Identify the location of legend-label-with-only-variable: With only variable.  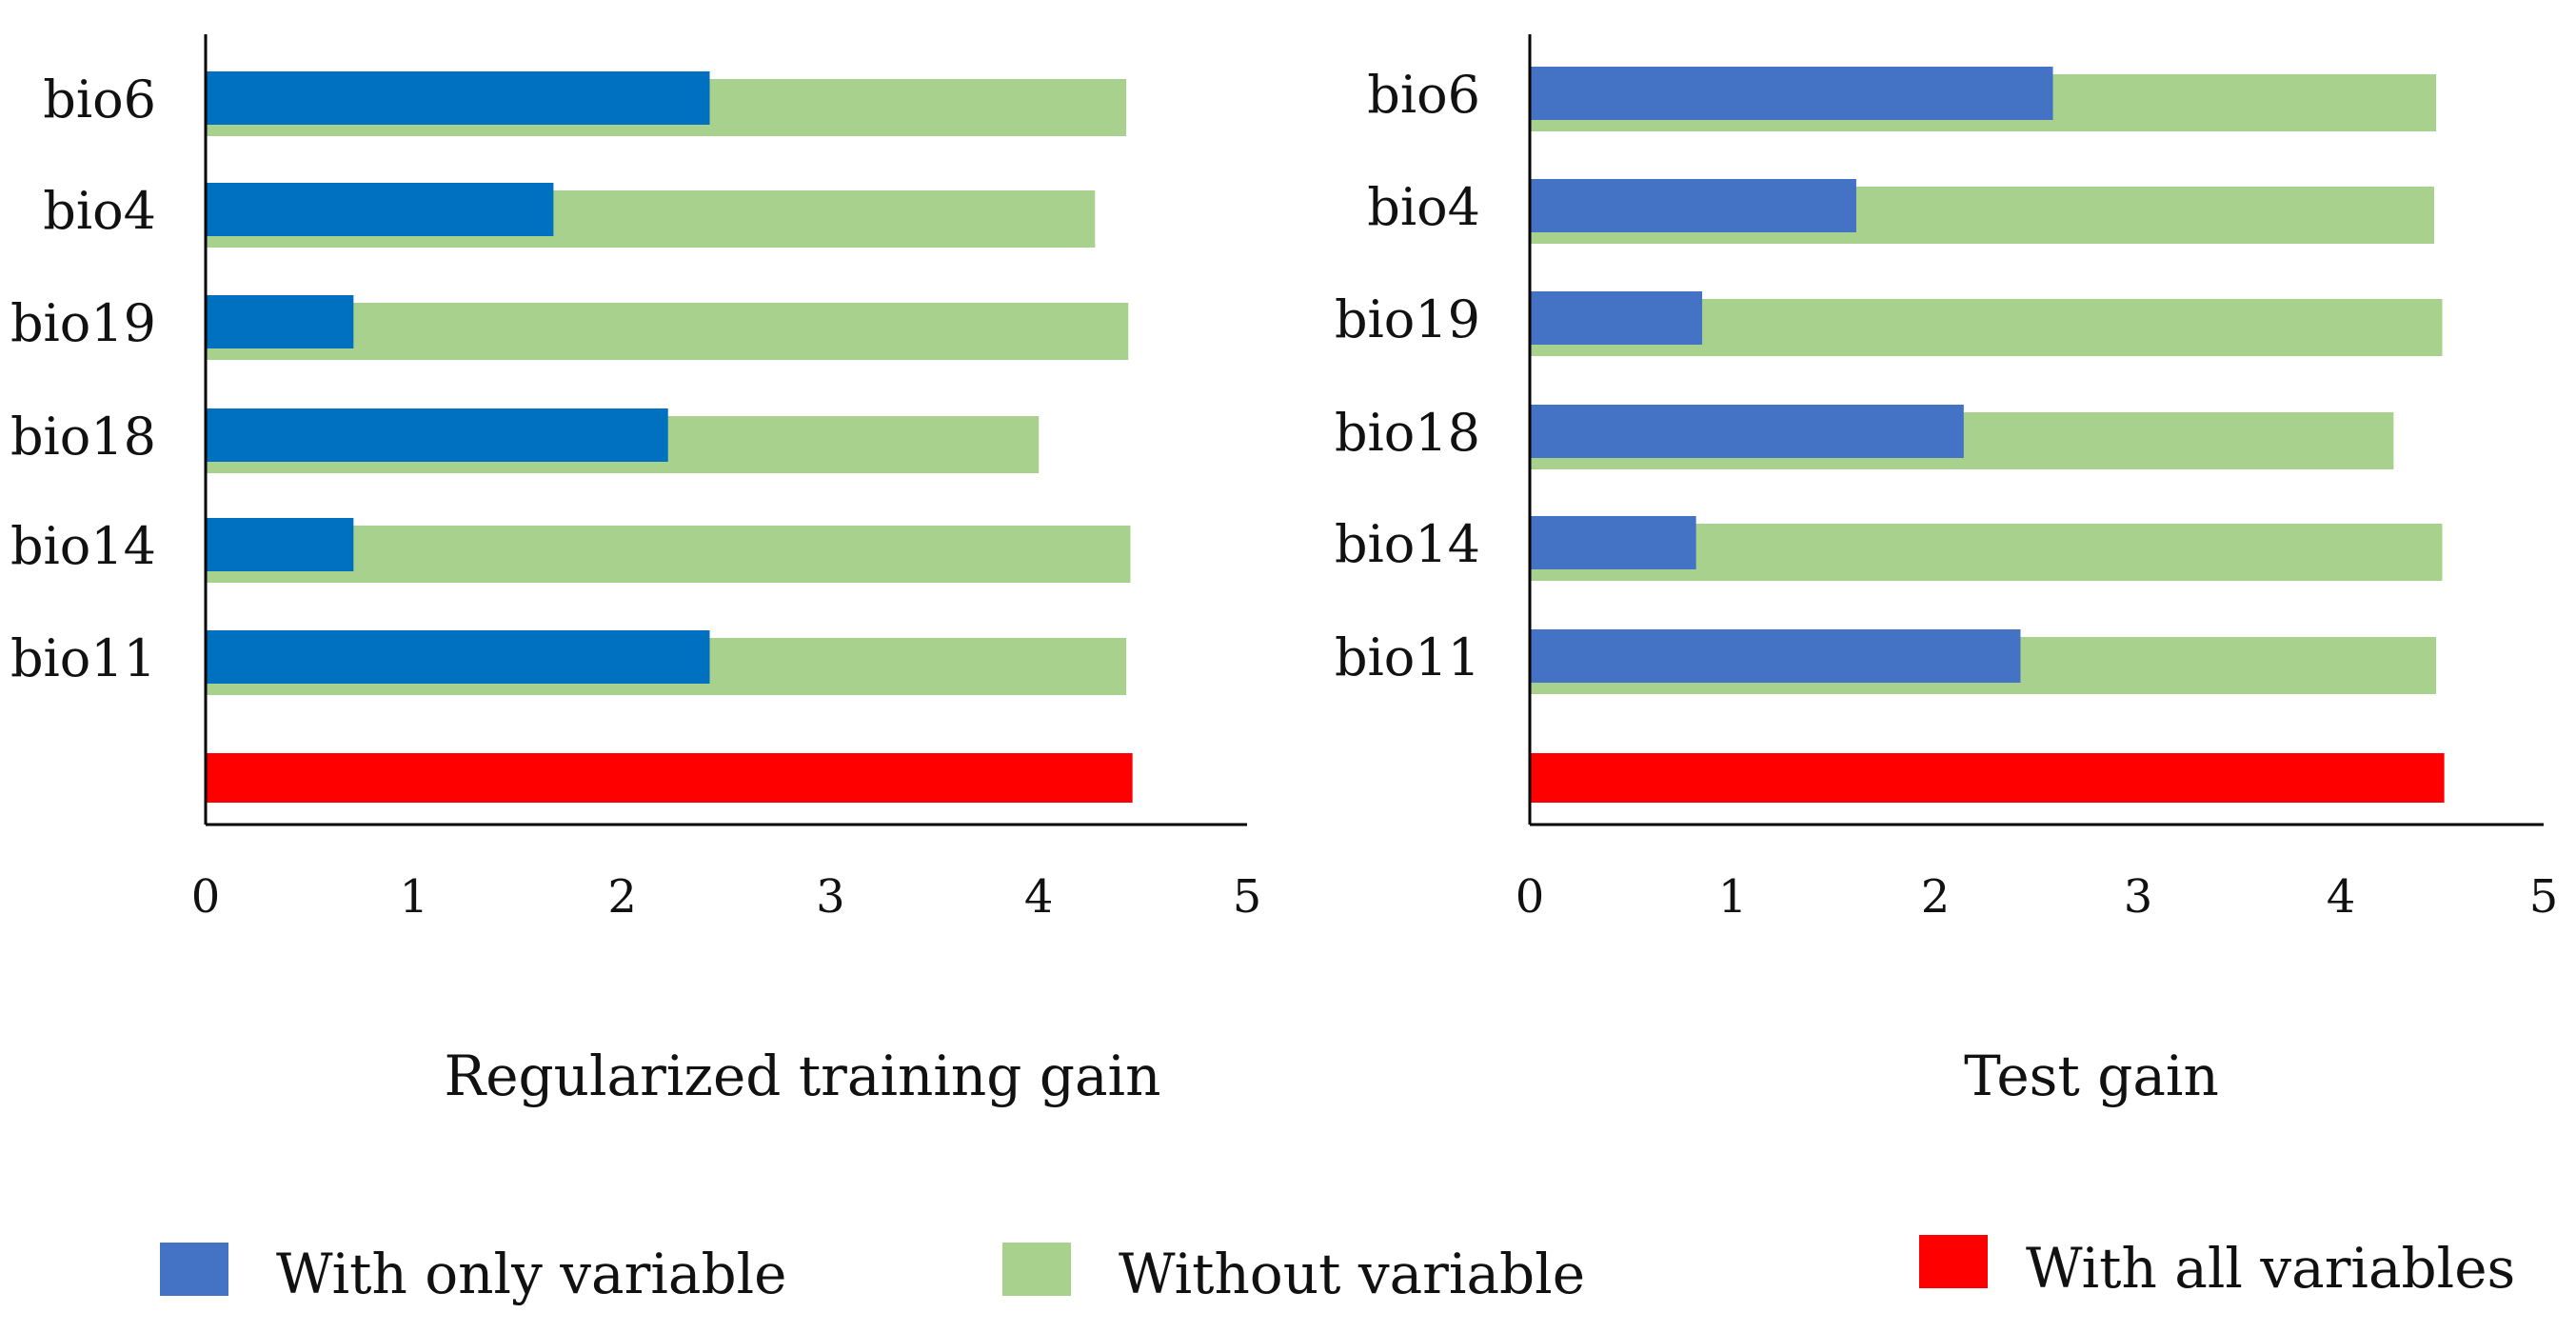
(531, 1274).